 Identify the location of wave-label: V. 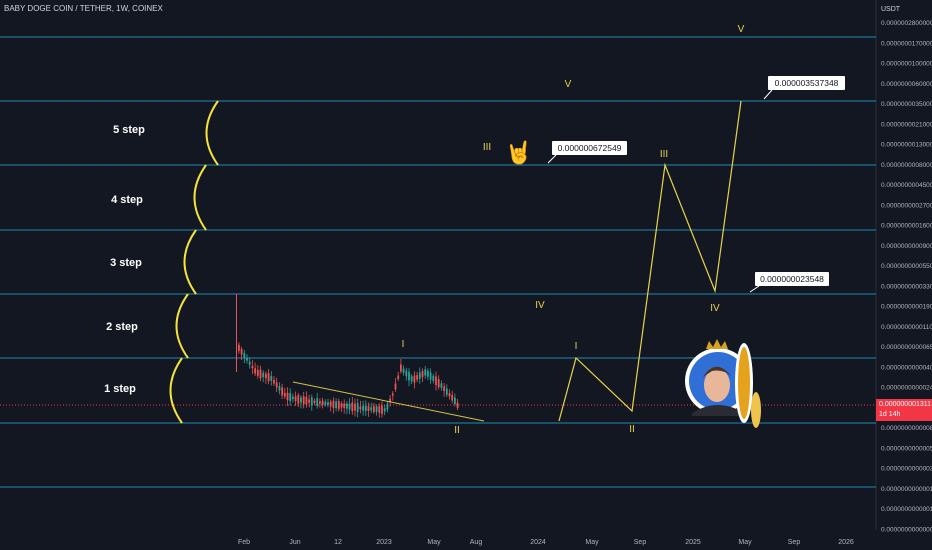
(741, 29).